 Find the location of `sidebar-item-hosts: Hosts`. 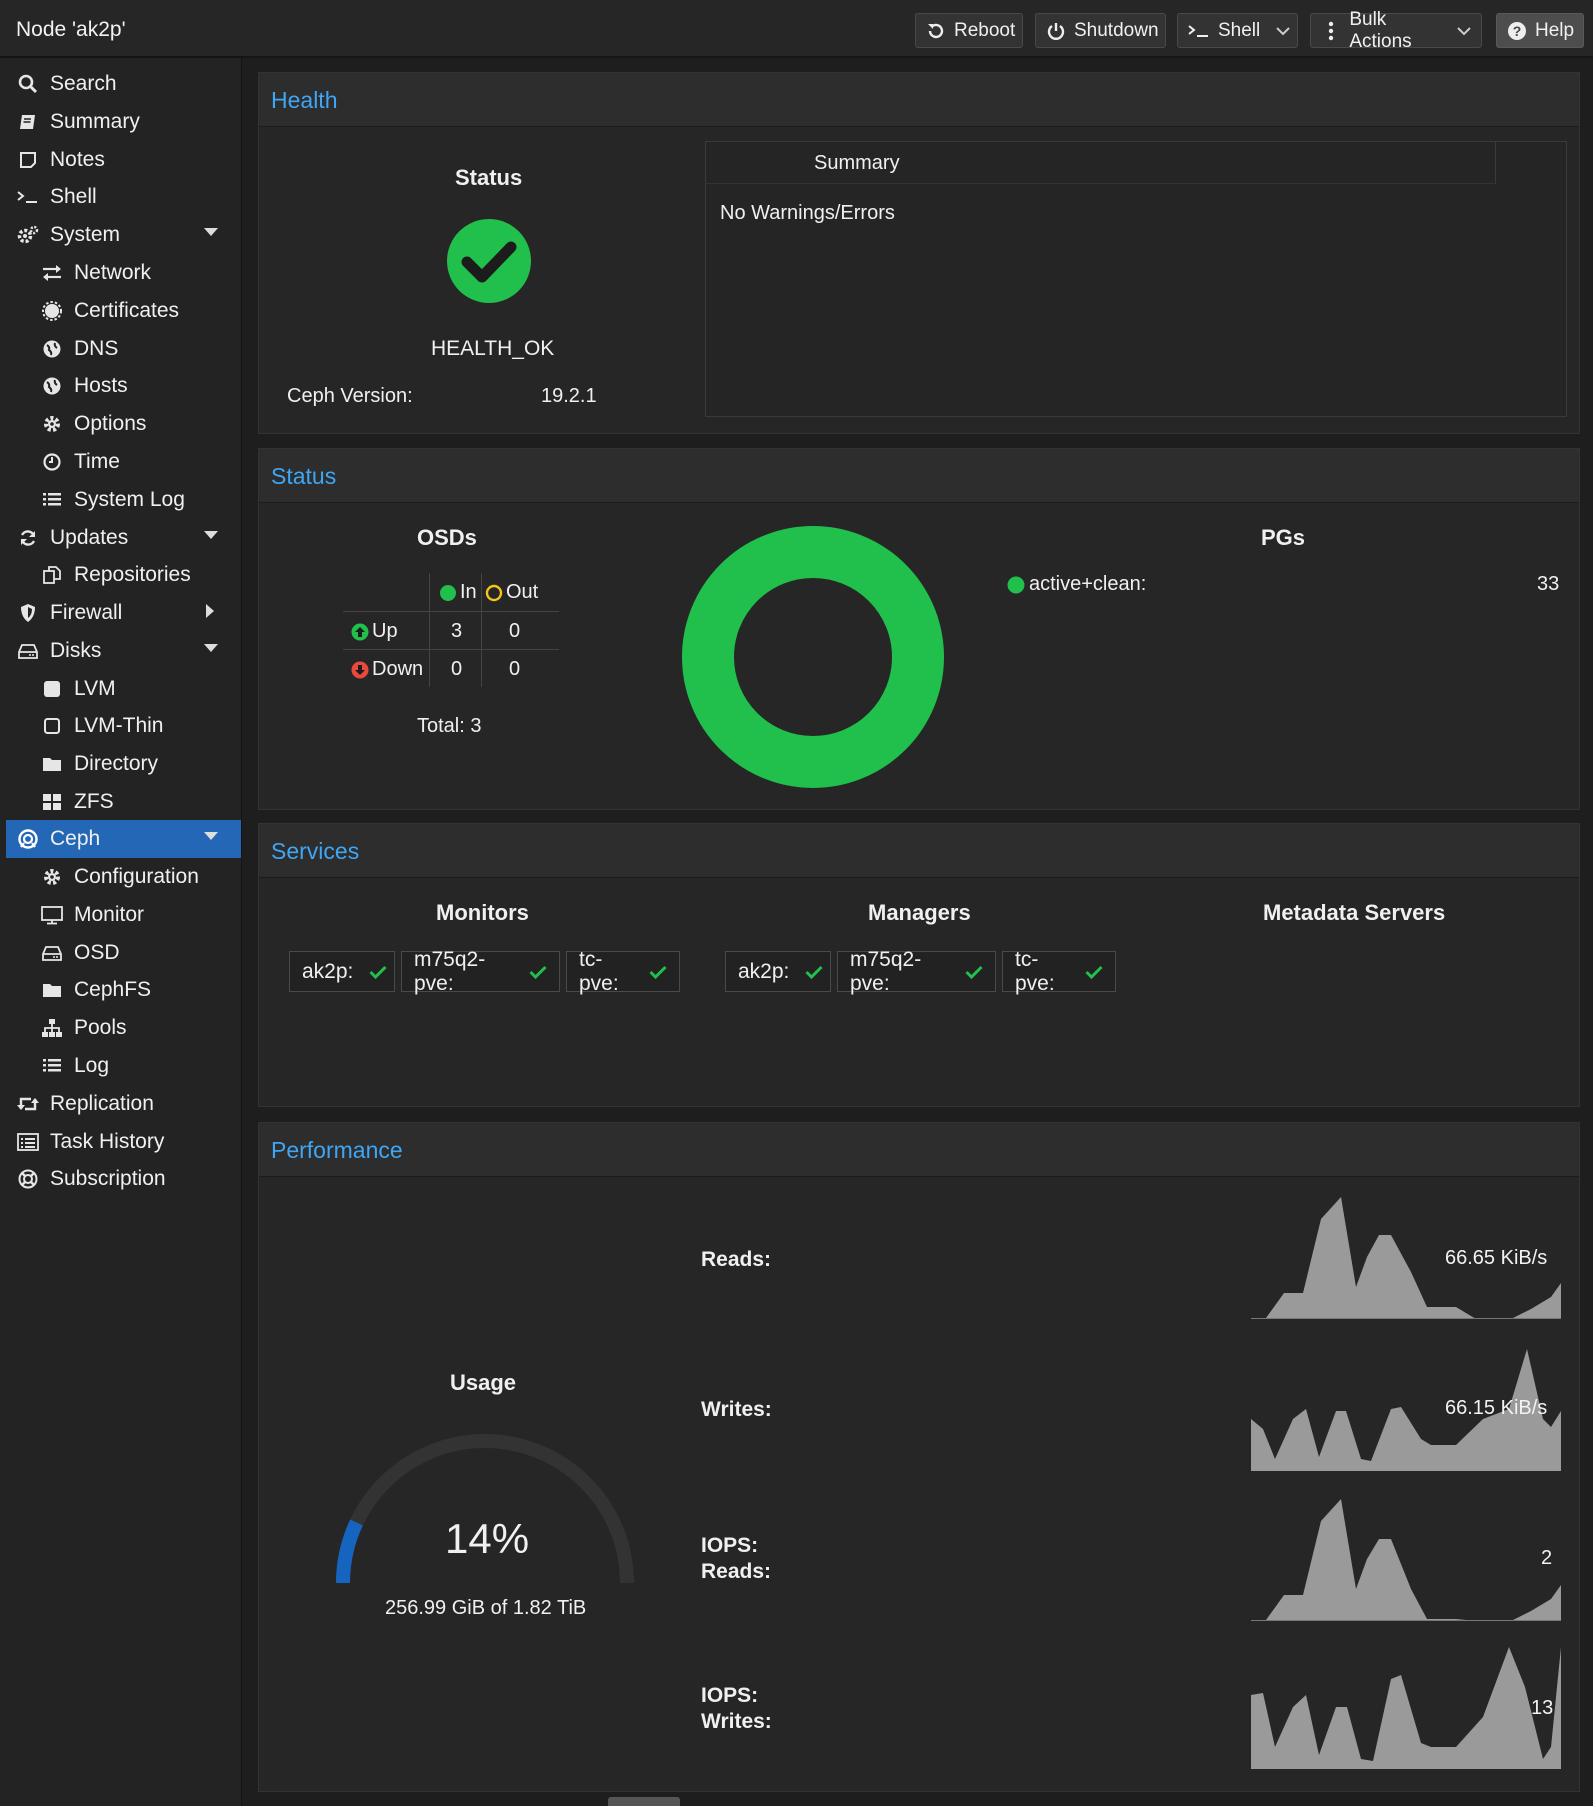

sidebar-item-hosts: Hosts is located at coordinates (123, 386).